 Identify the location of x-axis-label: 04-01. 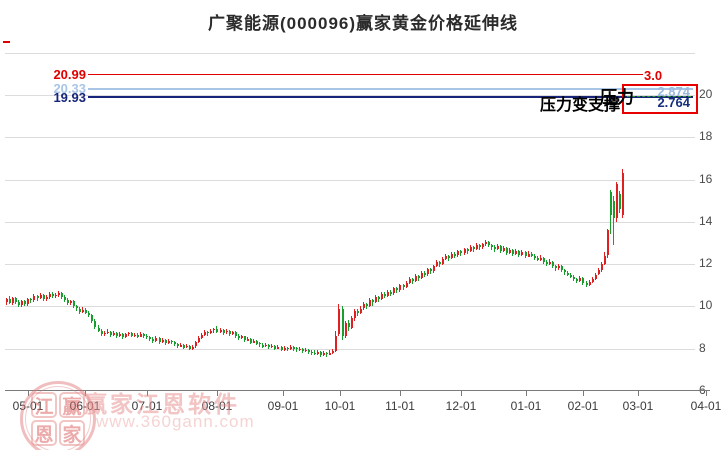
(706, 406).